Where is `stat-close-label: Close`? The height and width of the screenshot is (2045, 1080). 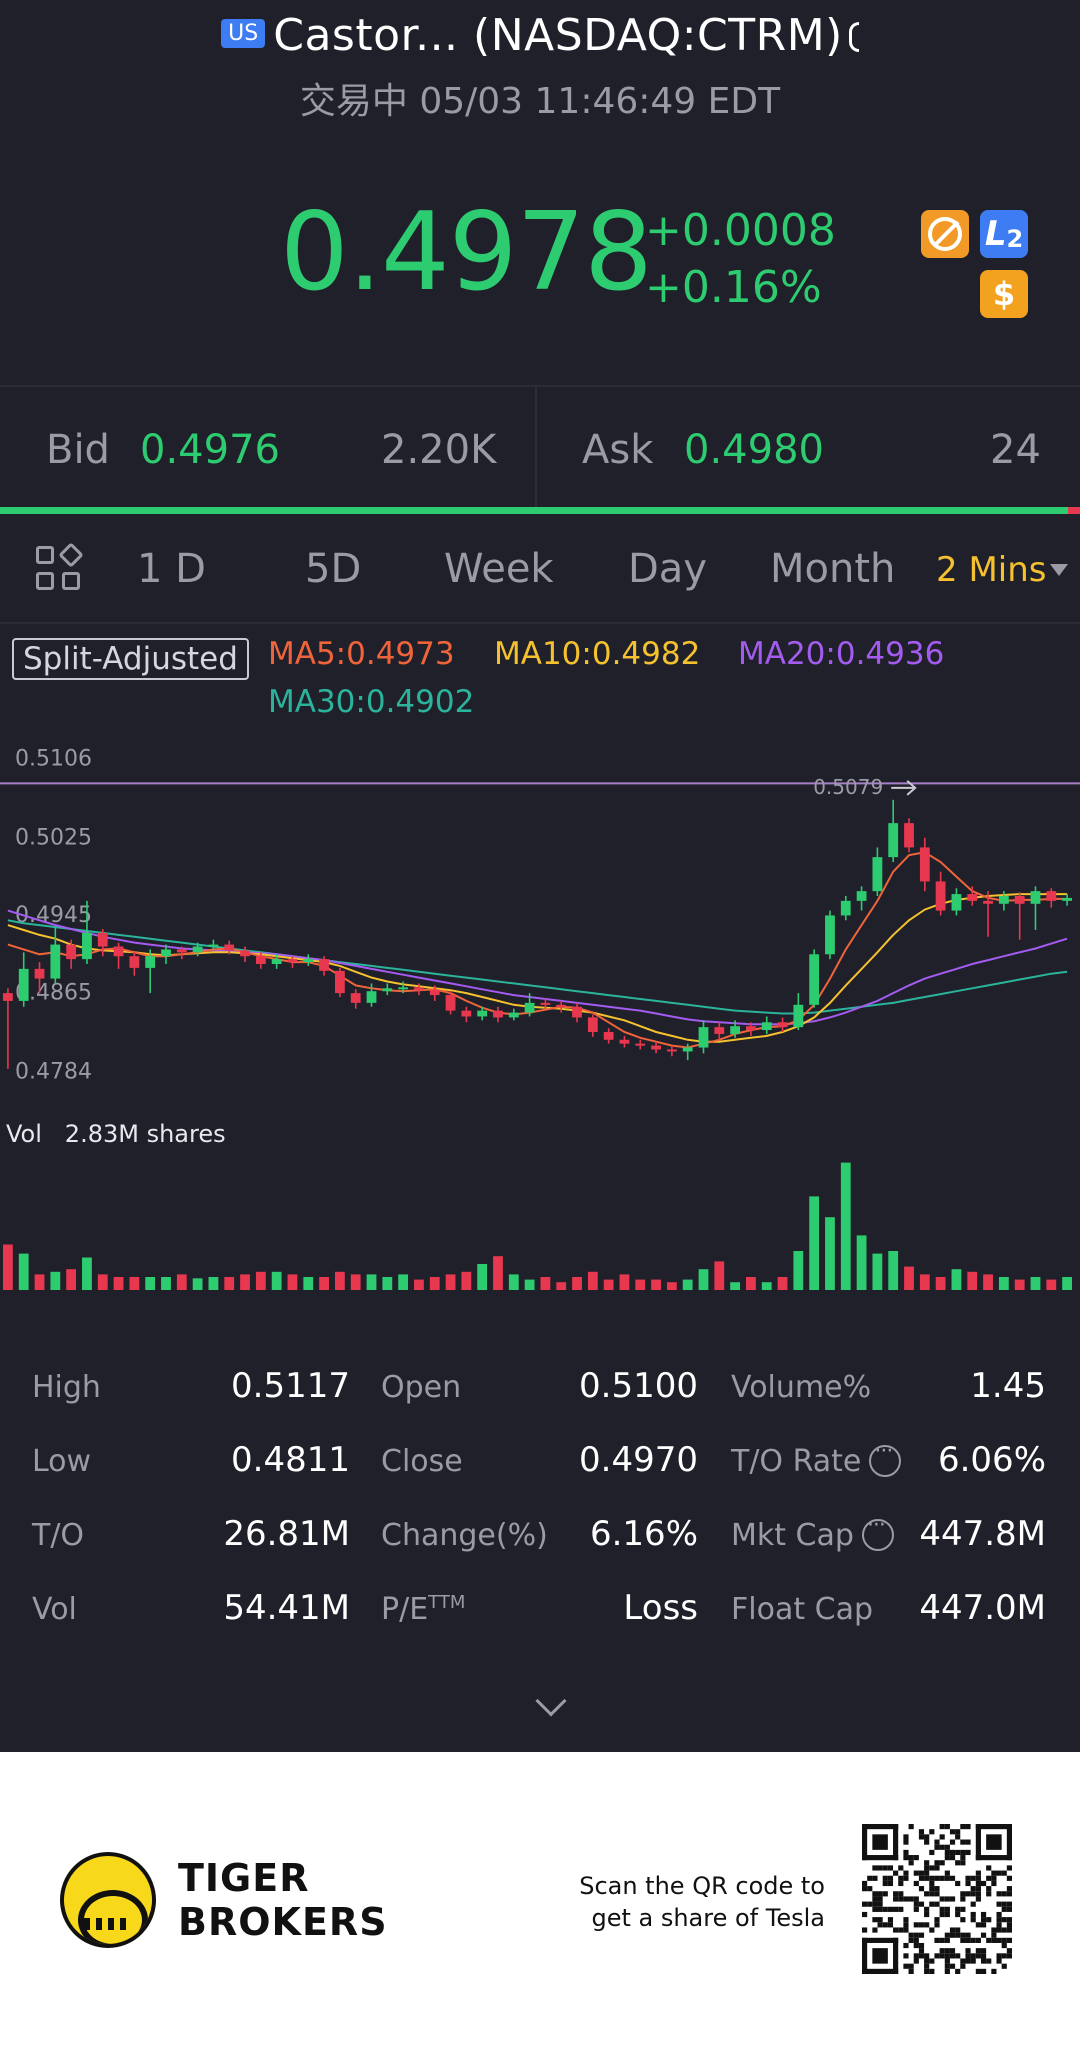 stat-close-label: Close is located at coordinates (422, 1461).